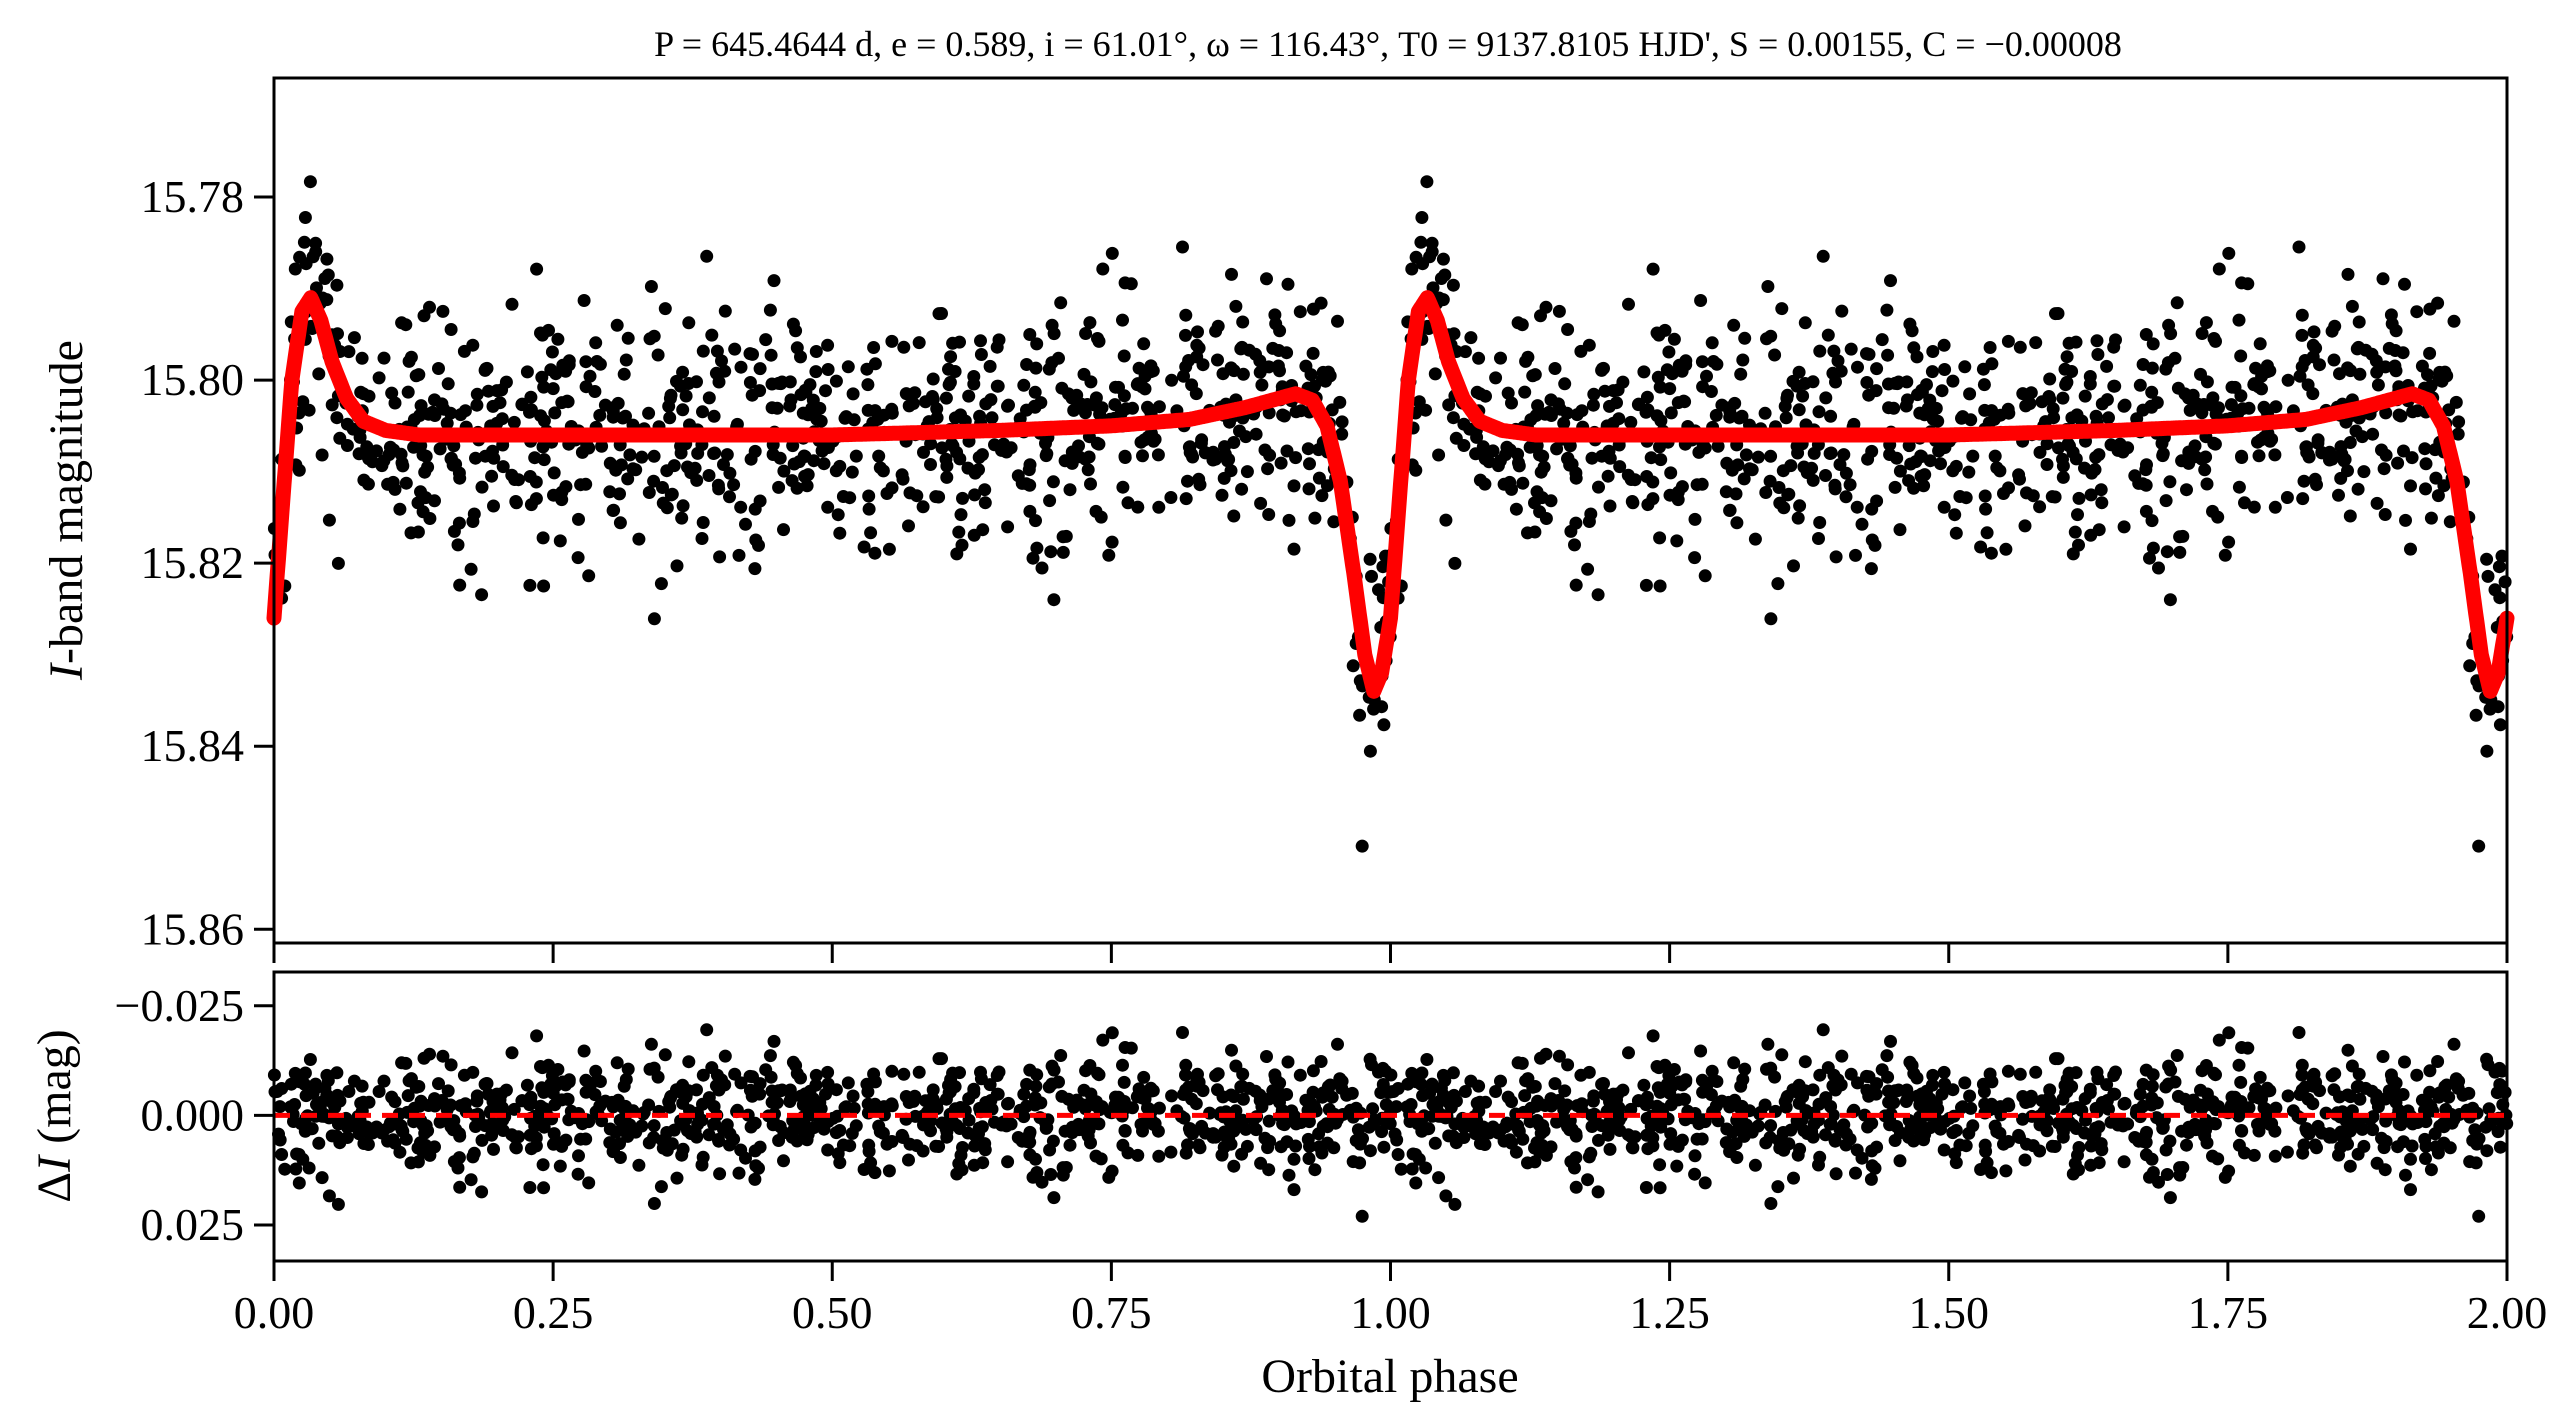  Describe the element at coordinates (66, 510) in the screenshot. I see `top-y-axis-label: I-band magnitude` at that location.